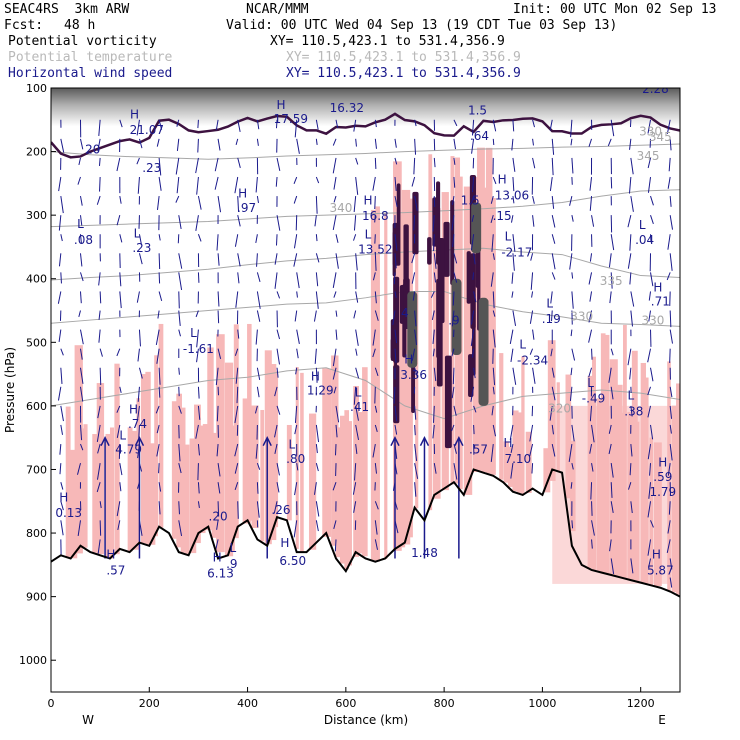 The image size is (740, 740). I want to click on theta-isentrope, so click(365, 308).